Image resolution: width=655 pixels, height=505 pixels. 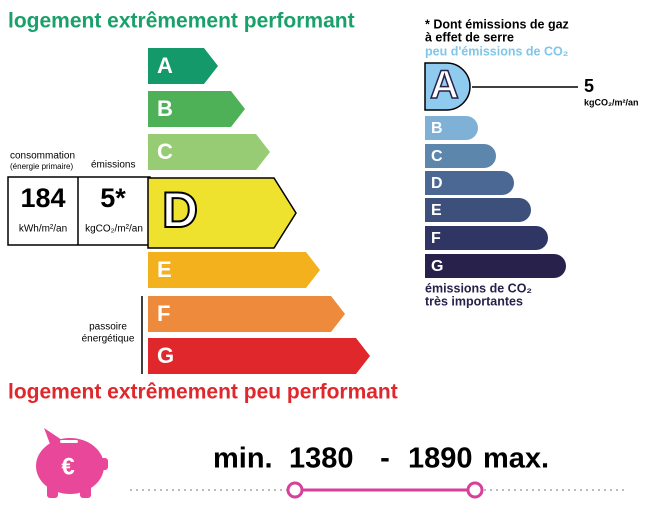 What do you see at coordinates (321, 459) in the screenshot?
I see `min-value: 1380` at bounding box center [321, 459].